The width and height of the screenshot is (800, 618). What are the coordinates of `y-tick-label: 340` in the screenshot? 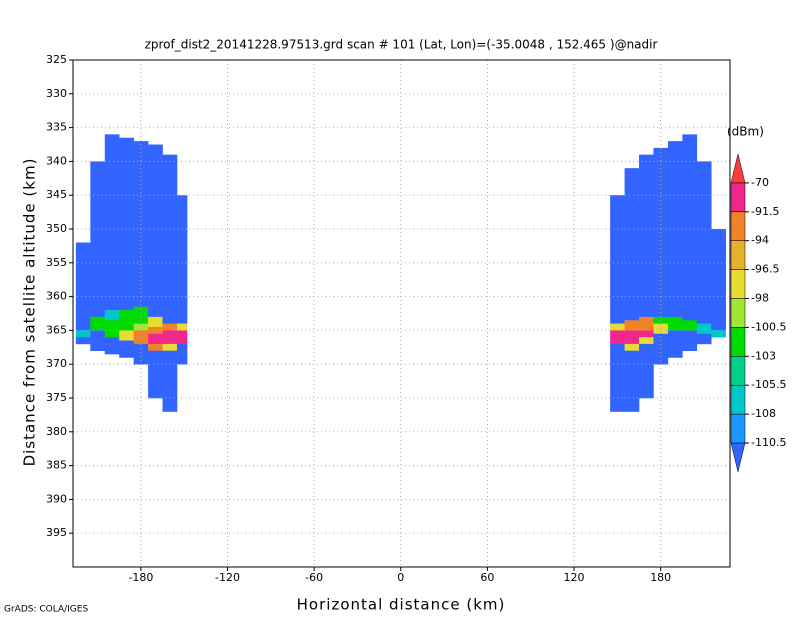 It's located at (56, 160).